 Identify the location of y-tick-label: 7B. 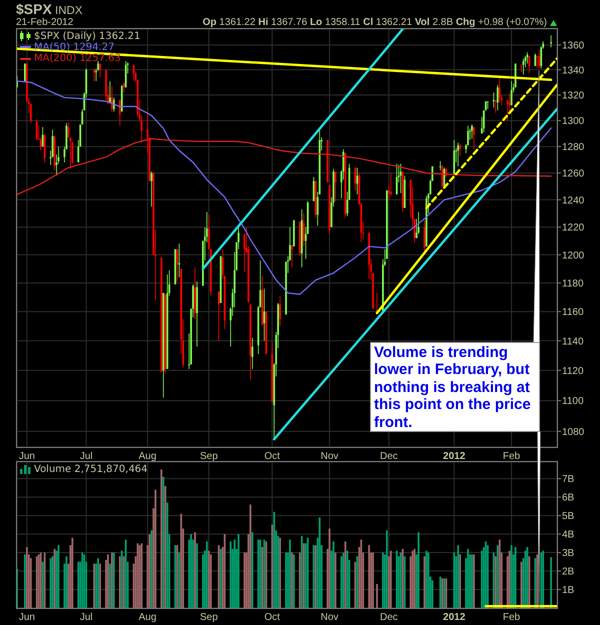
(568, 480).